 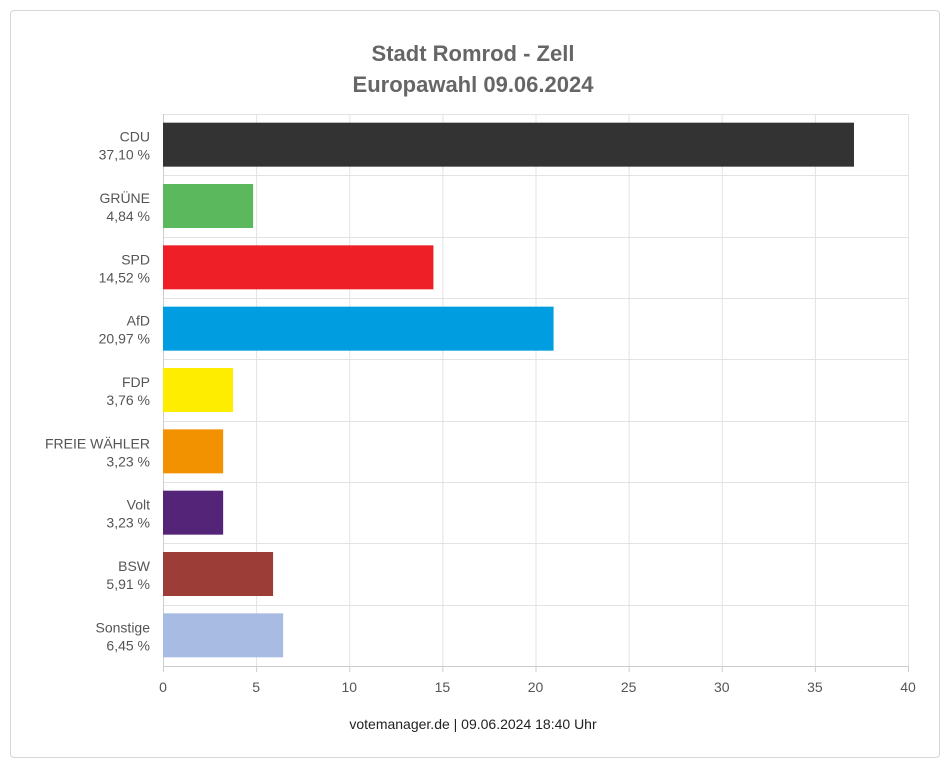 I want to click on category-label: CDU, so click(x=135, y=137).